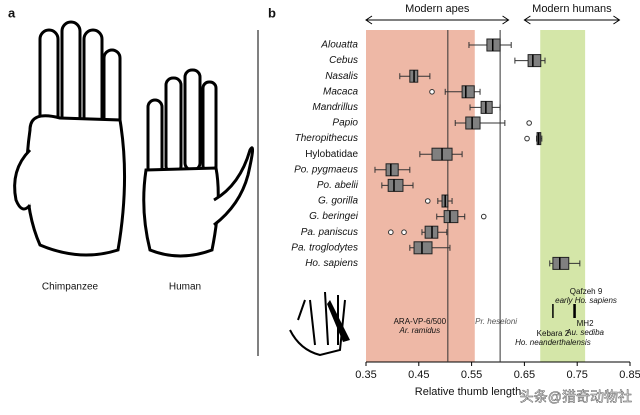 The height and width of the screenshot is (415, 640). Describe the element at coordinates (324, 247) in the screenshot. I see `category-label: Pa. troglodytes` at that location.